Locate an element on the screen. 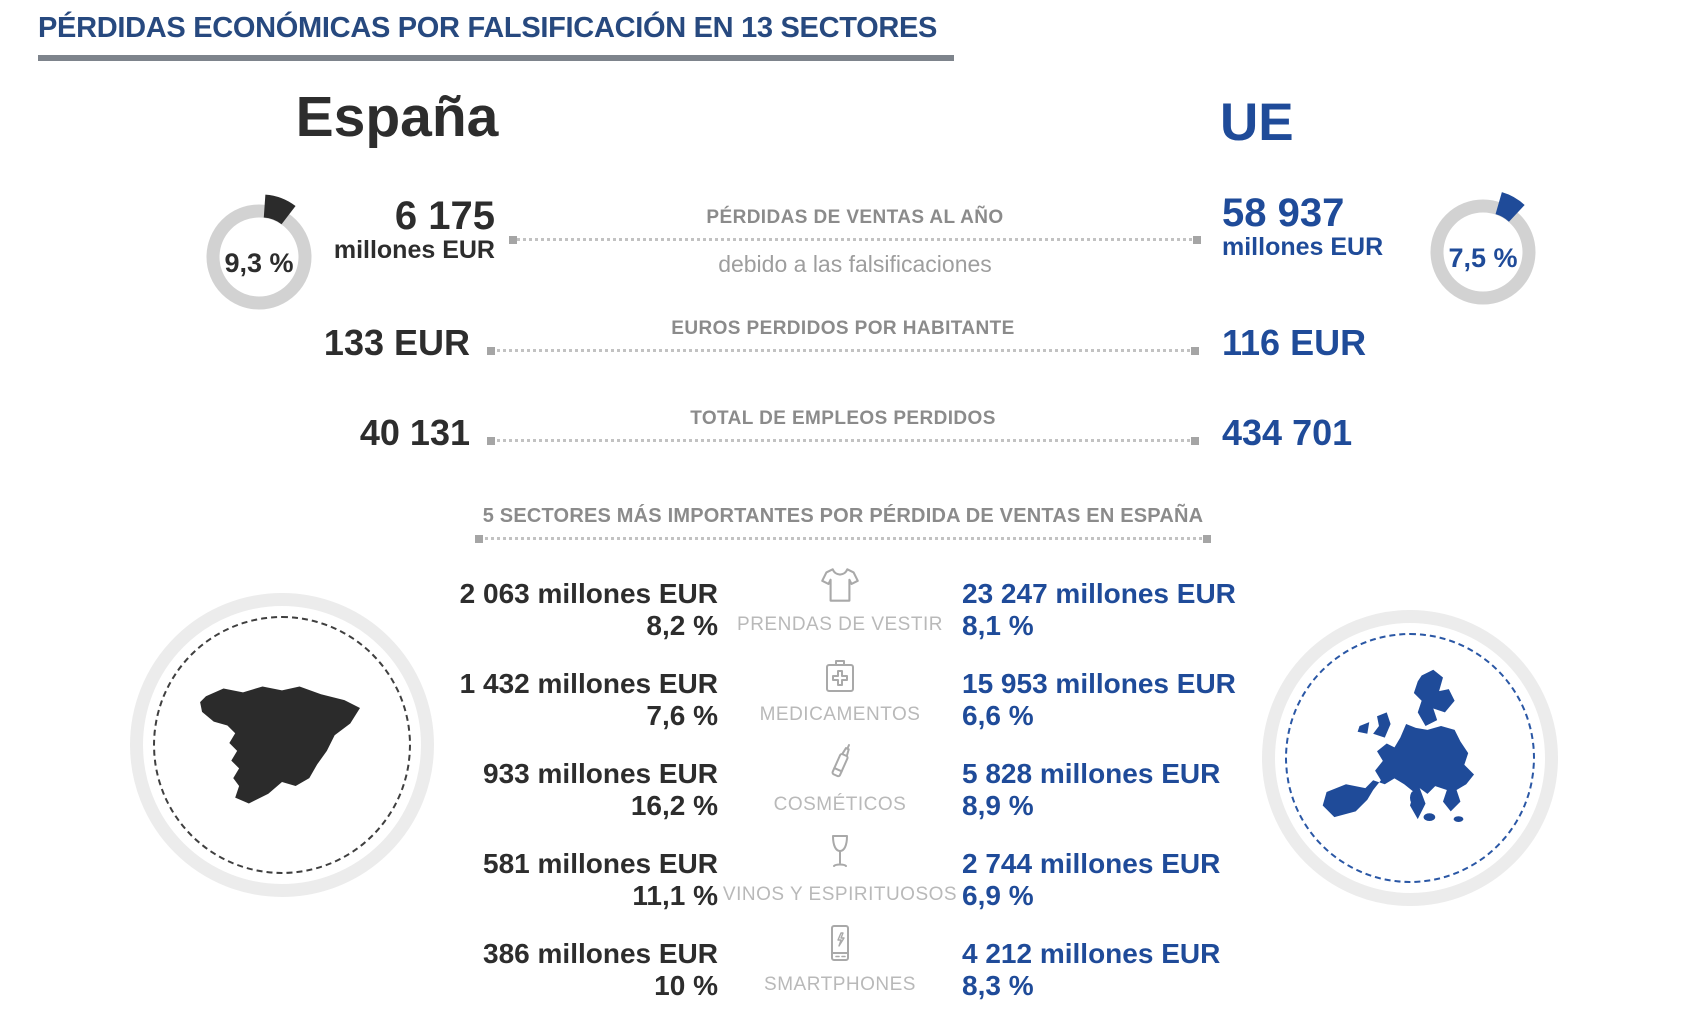 The image size is (1706, 1025). sector-espana-value: 386 millones EUR is located at coordinates (600, 953).